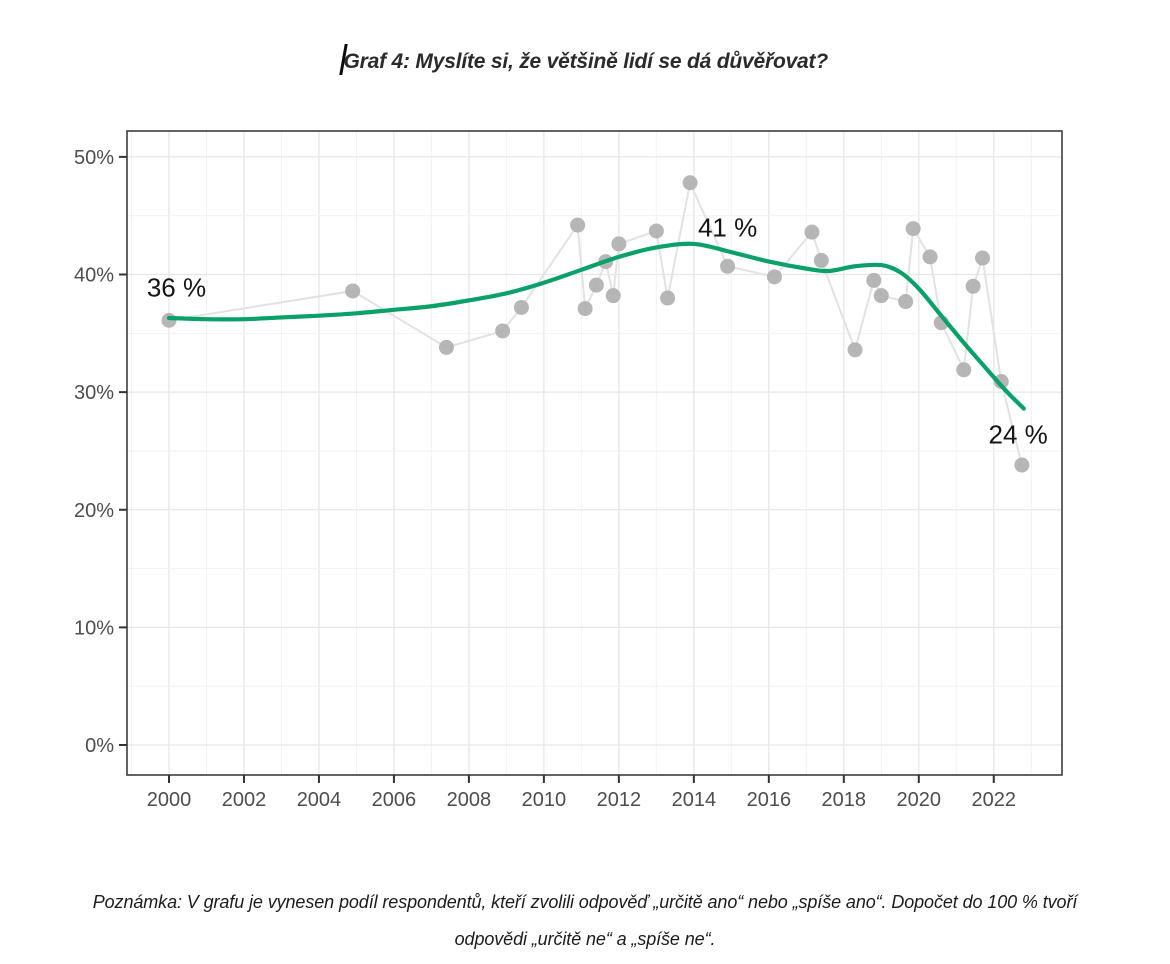  What do you see at coordinates (585, 939) in the screenshot?
I see `note-line-2: odpovědi „určitě ne“ a „spíše ne“.` at bounding box center [585, 939].